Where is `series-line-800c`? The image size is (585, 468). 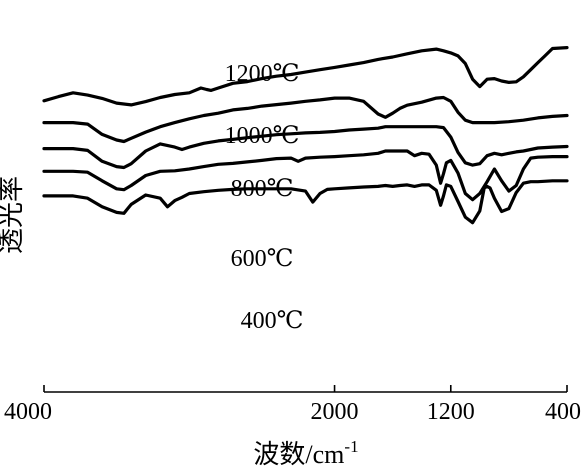
series-line-800c is located at coordinates (305, 147).